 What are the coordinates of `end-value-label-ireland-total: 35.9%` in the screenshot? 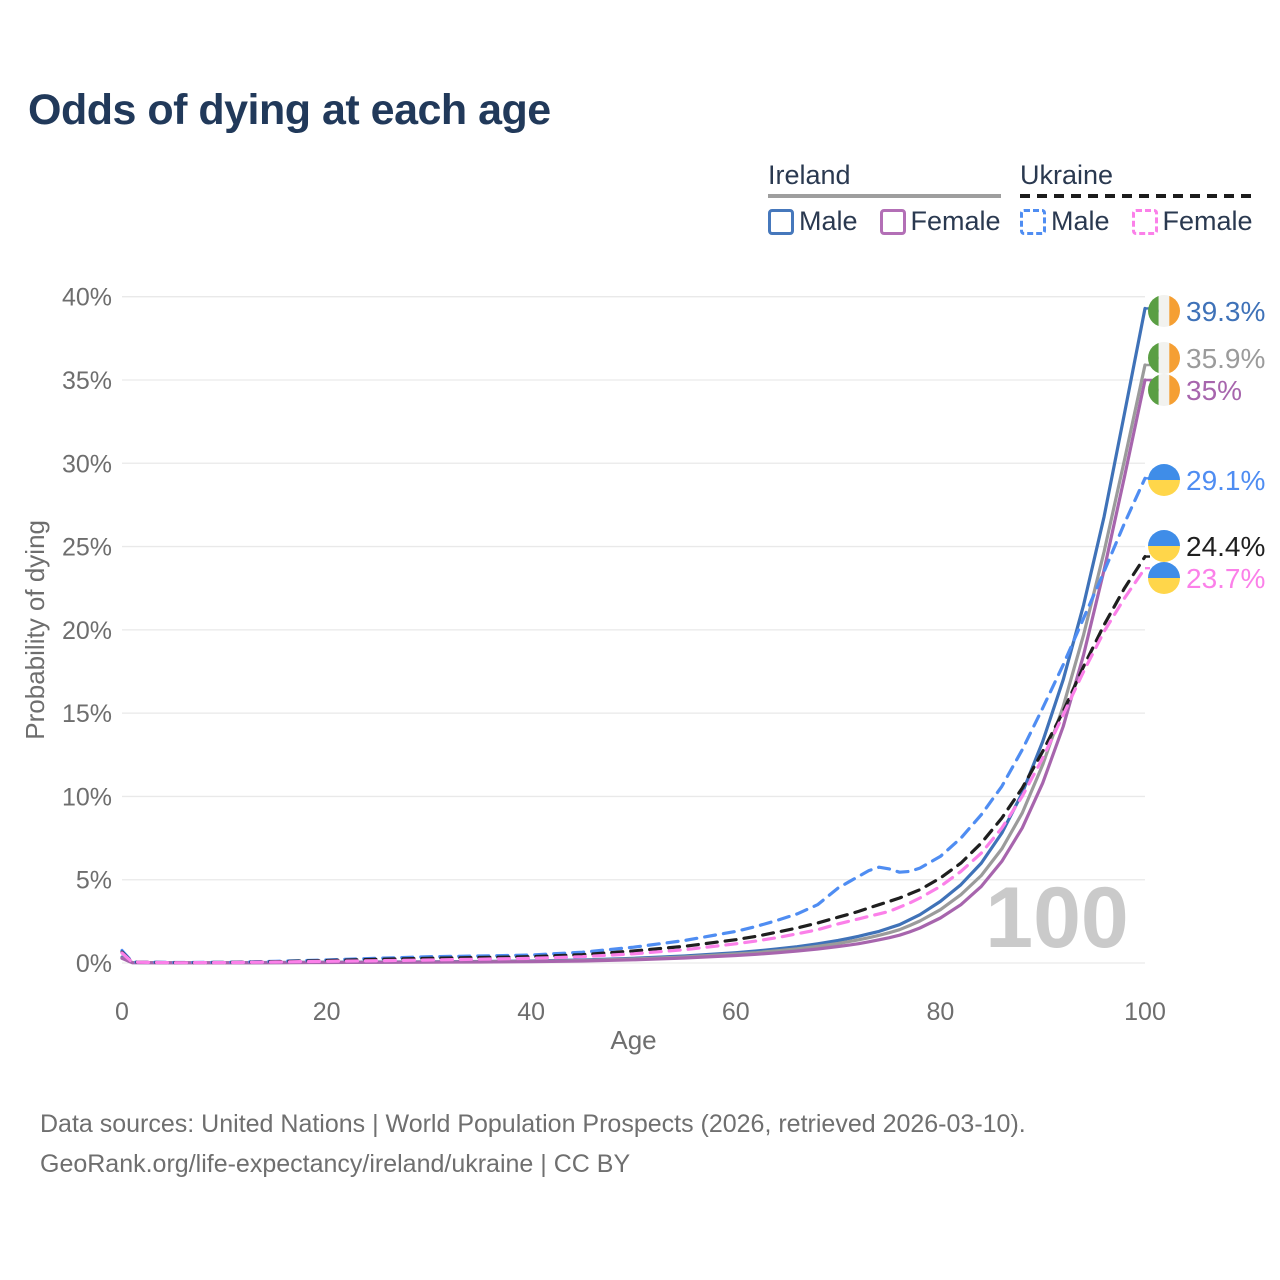 It's located at (1225, 358).